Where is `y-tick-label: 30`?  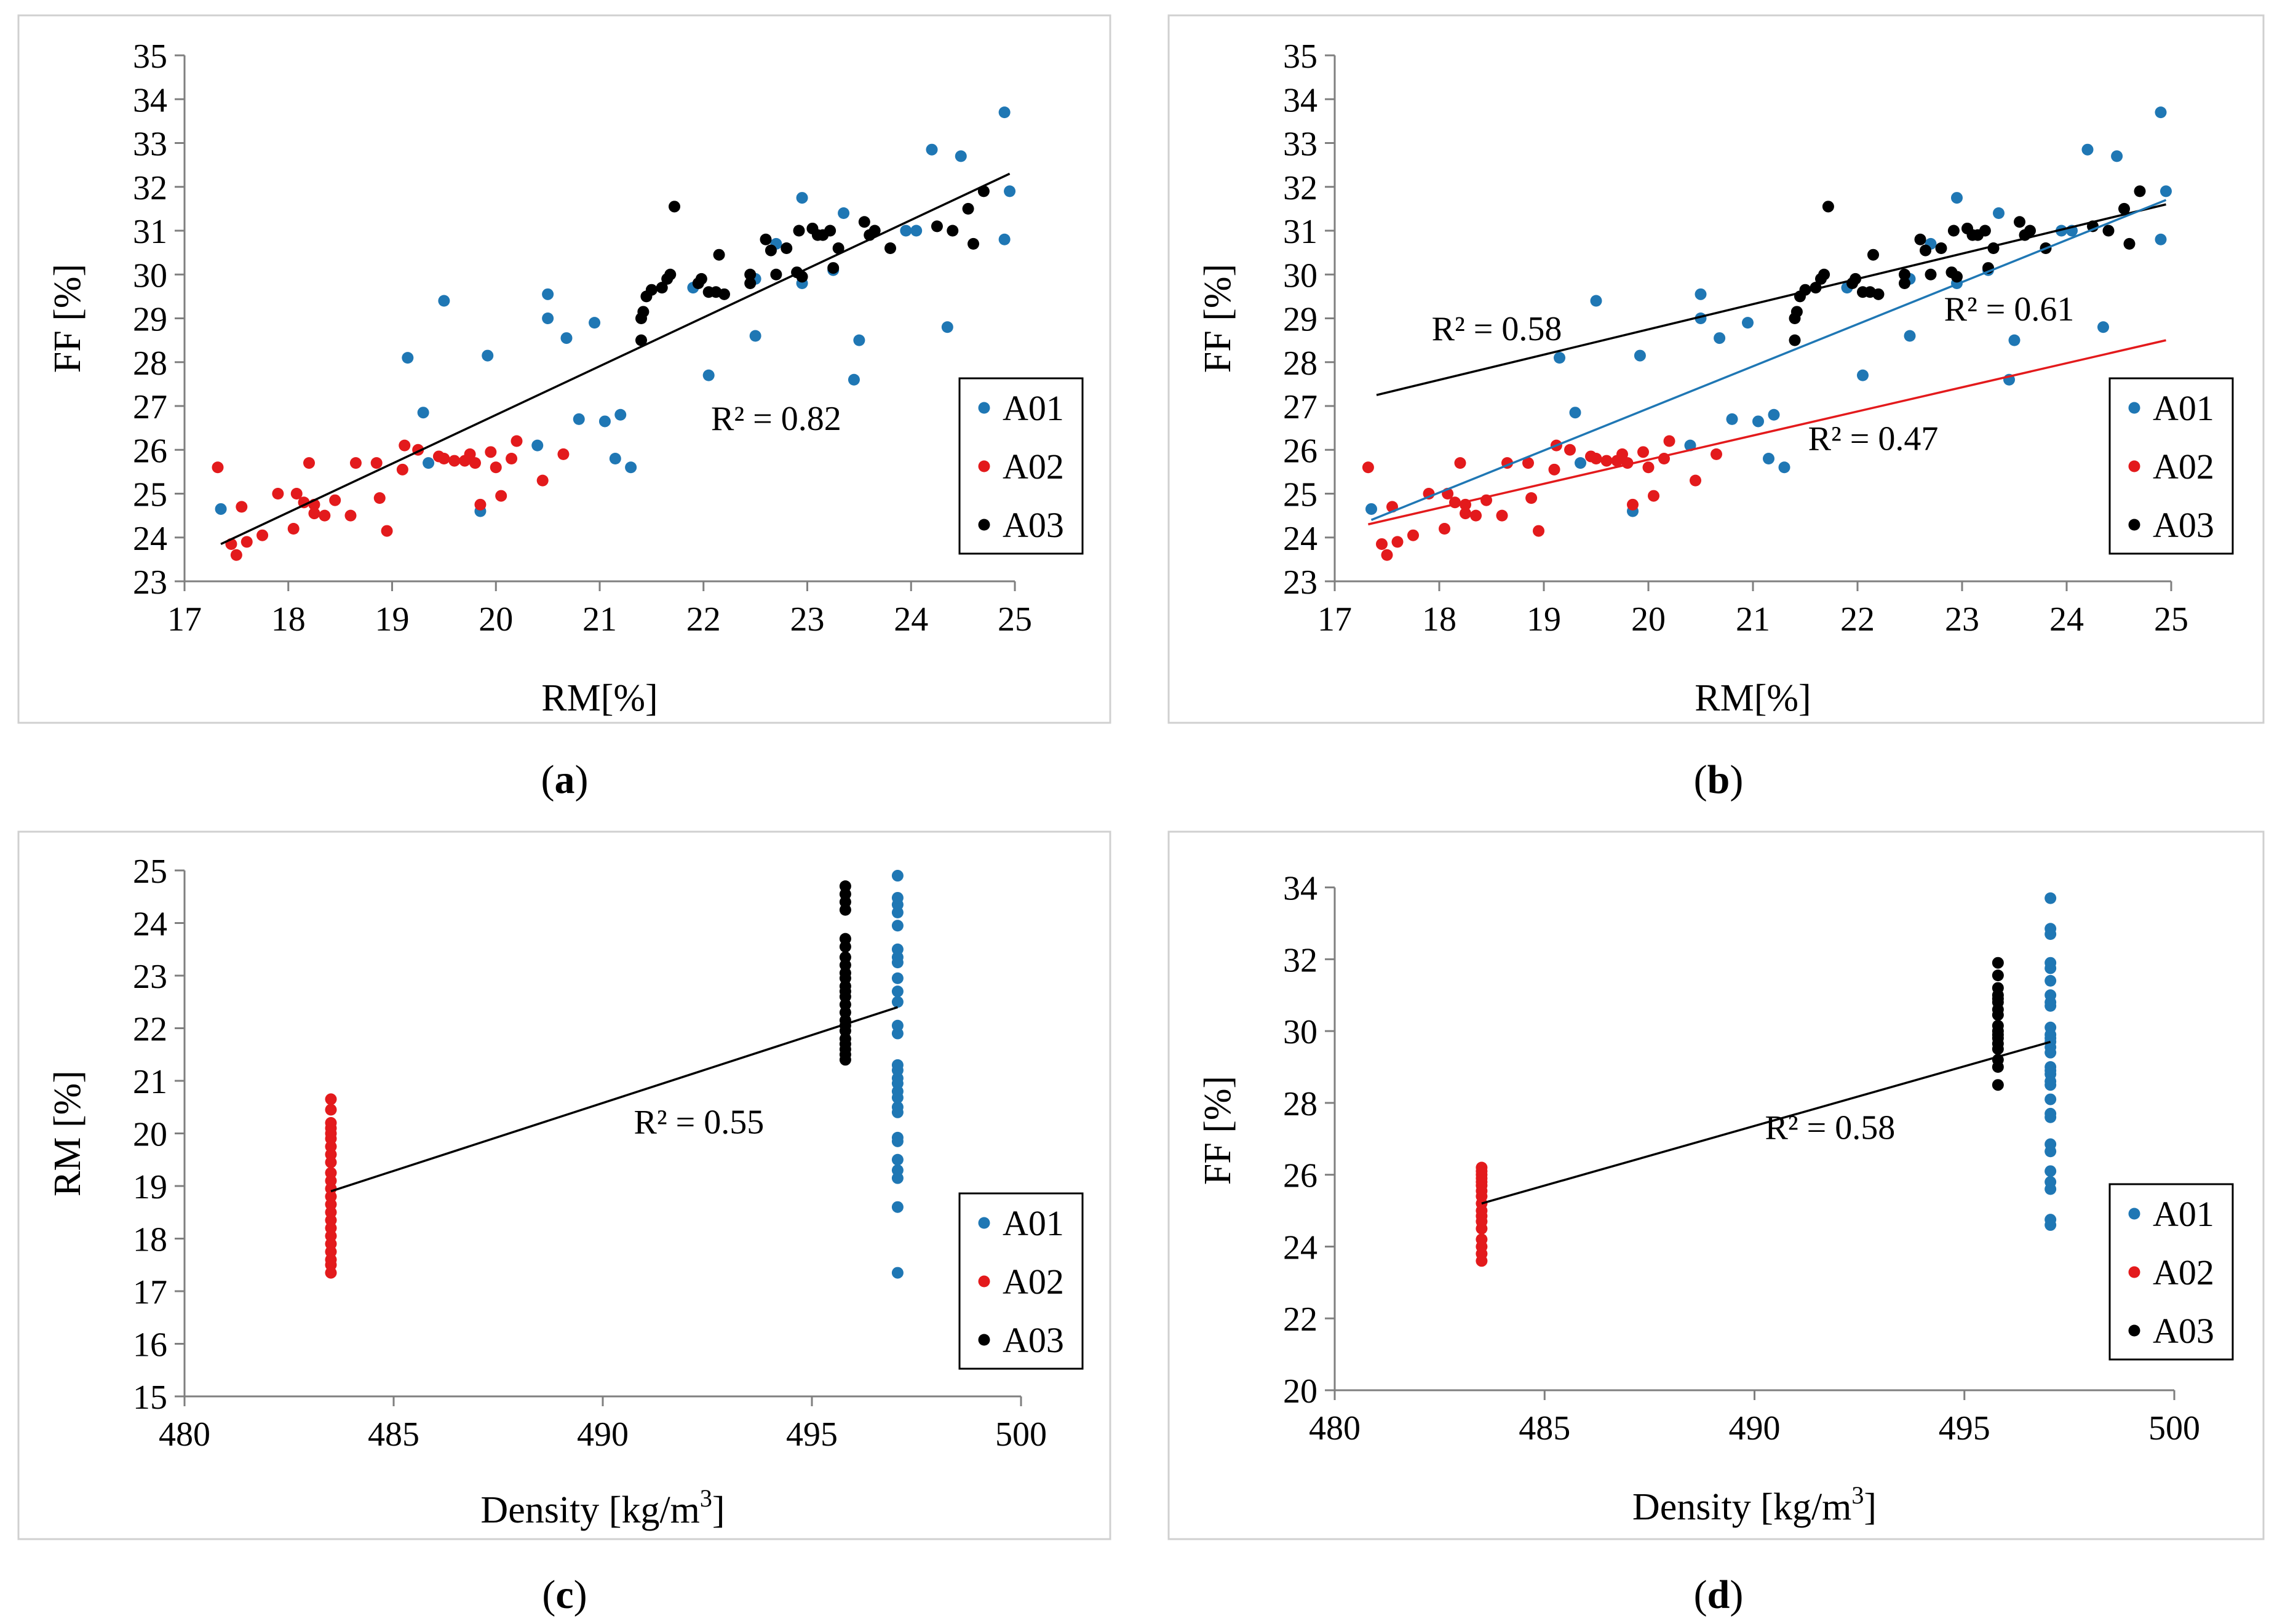 y-tick-label: 30 is located at coordinates (1300, 276).